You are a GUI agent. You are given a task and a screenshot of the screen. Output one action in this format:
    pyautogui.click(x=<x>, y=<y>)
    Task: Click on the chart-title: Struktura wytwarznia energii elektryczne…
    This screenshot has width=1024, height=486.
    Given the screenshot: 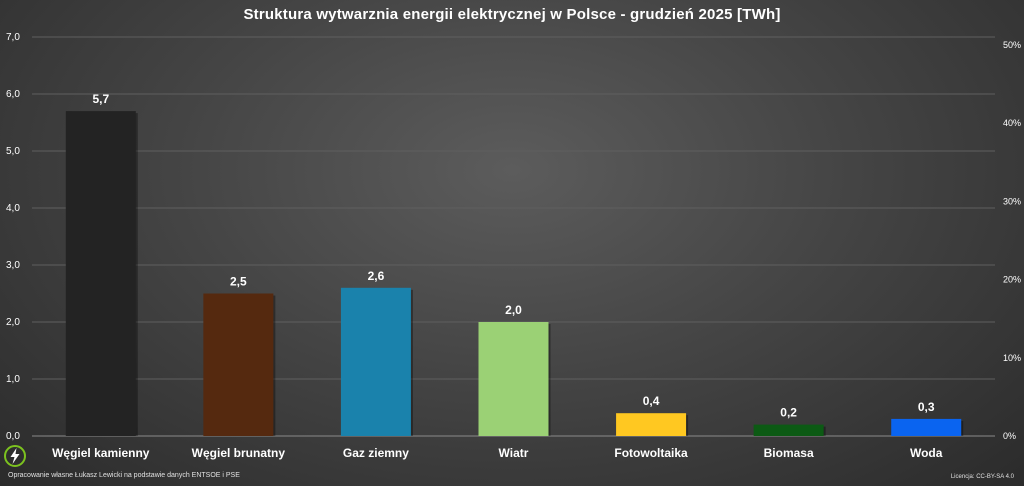 What is the action you would take?
    pyautogui.click(x=512, y=14)
    